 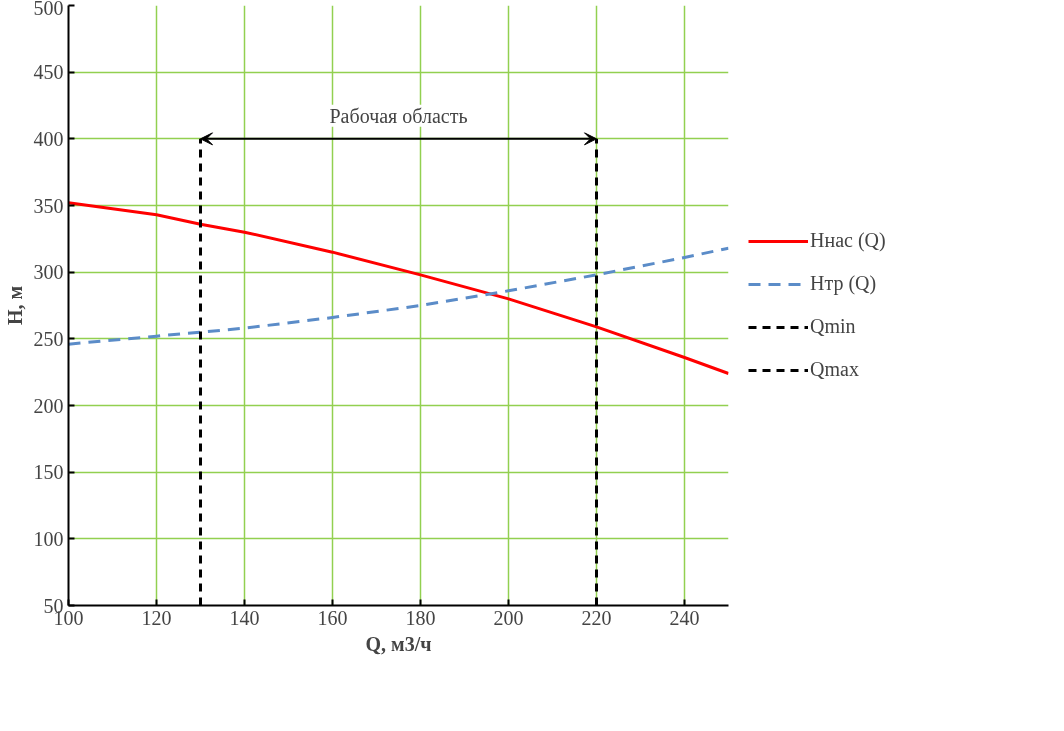 I want to click on y-tick-label: 400, so click(x=48, y=138).